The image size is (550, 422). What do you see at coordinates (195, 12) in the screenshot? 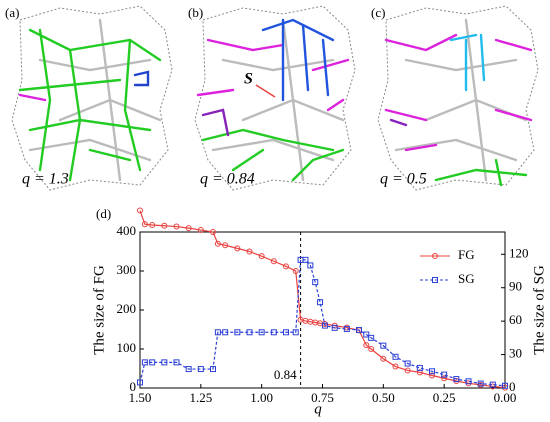
I see `panel-label: (b)` at bounding box center [195, 12].